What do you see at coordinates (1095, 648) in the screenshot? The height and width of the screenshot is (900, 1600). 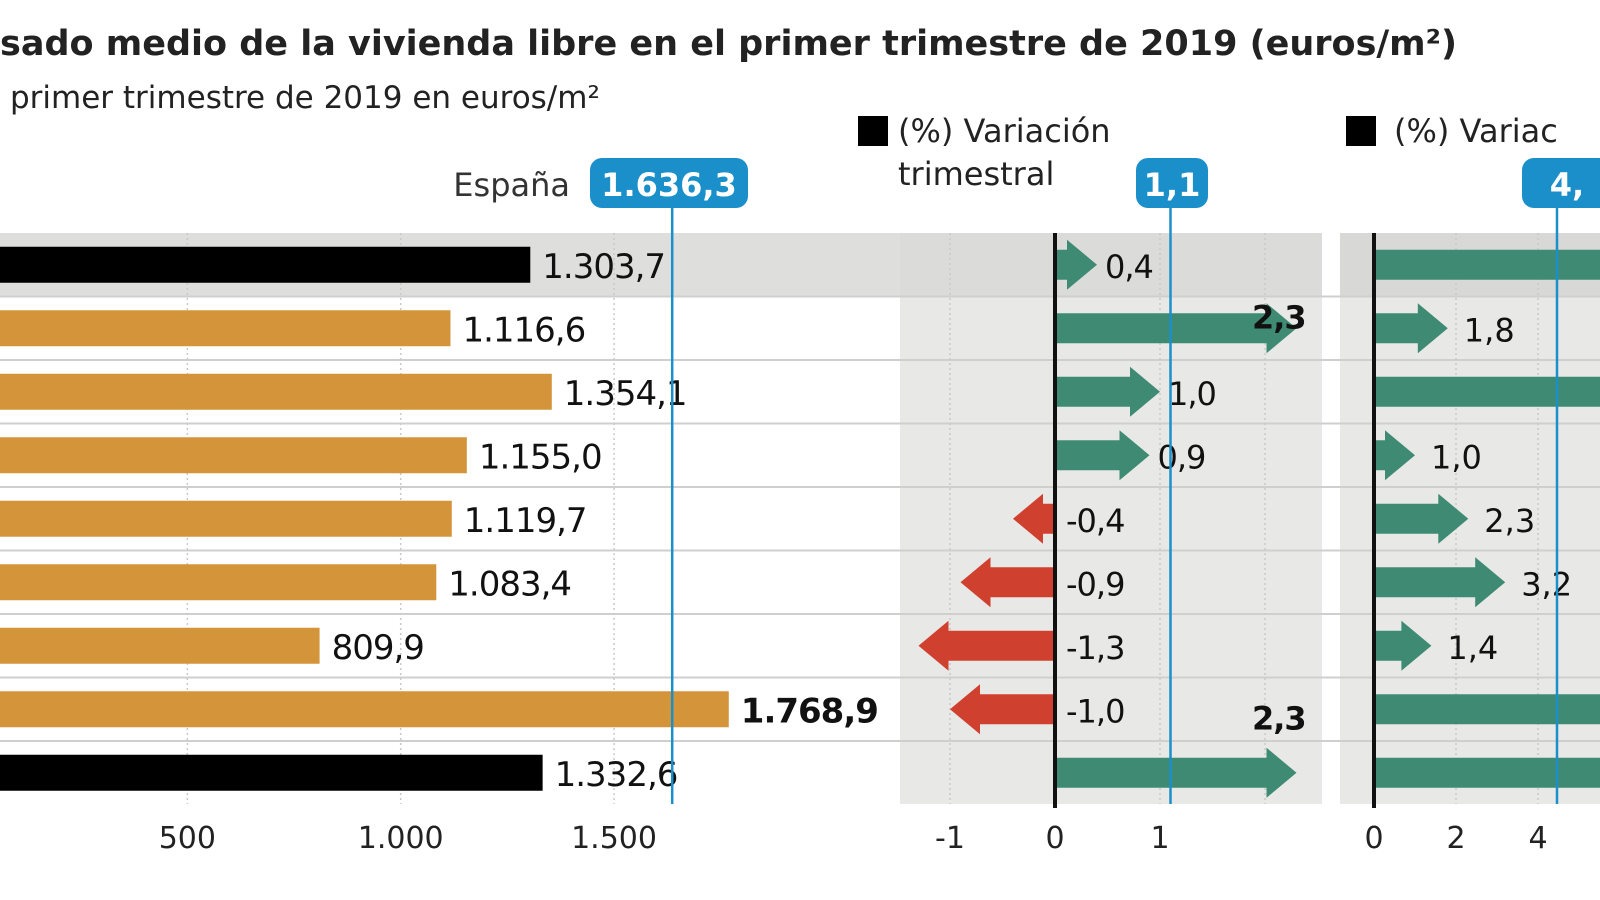 I see `variation-value-label: -1,3` at bounding box center [1095, 648].